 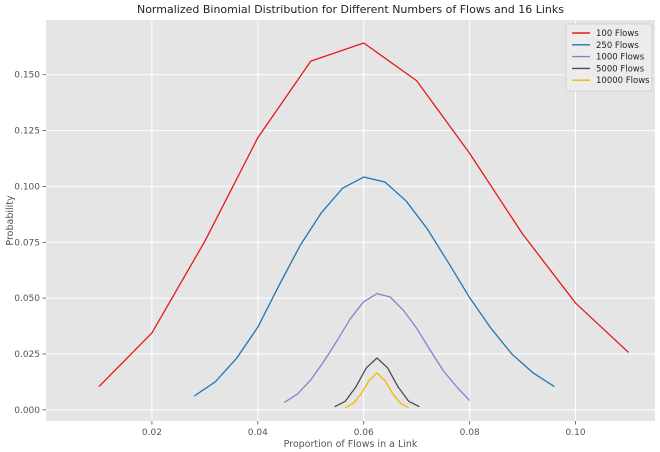 What do you see at coordinates (27, 355) in the screenshot?
I see `y-tick-label: 0.025` at bounding box center [27, 355].